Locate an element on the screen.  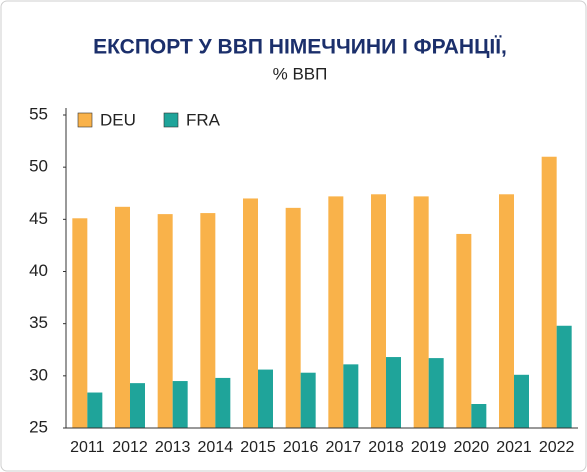
legend-label: DEU is located at coordinates (118, 119).